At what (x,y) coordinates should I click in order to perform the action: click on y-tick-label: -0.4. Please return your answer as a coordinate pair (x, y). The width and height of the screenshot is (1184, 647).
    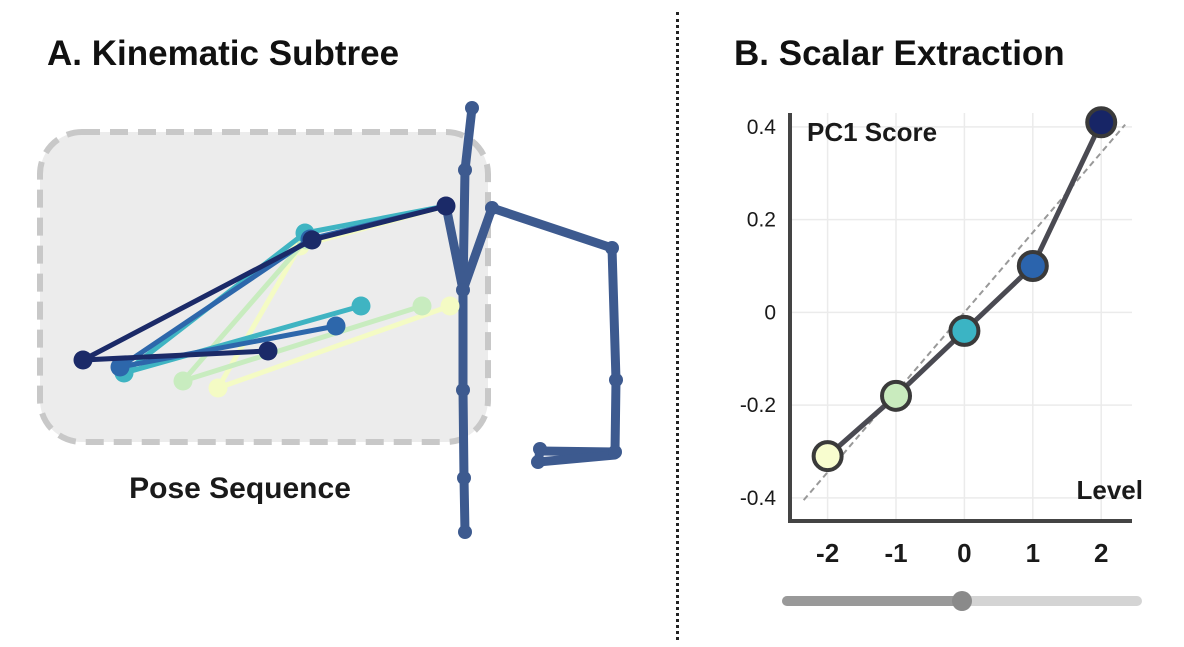
    Looking at the image, I should click on (758, 498).